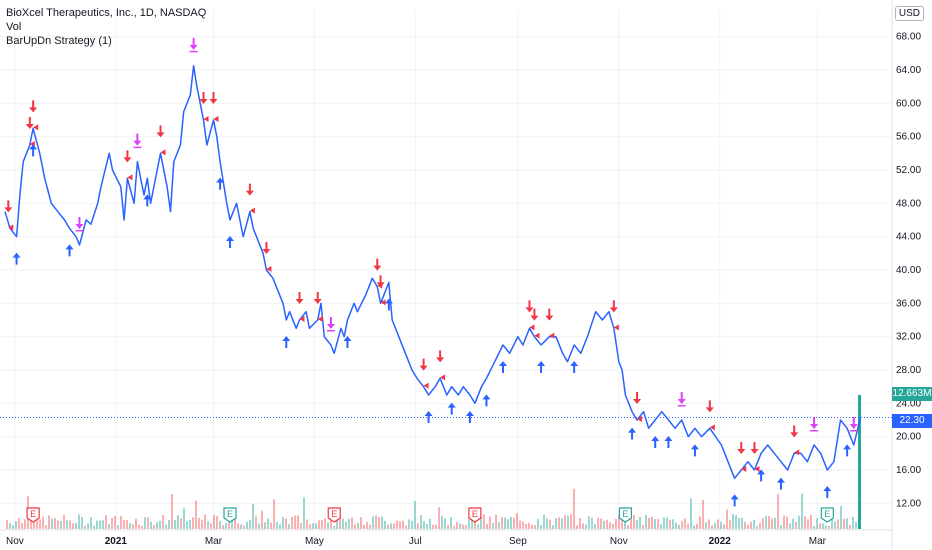  What do you see at coordinates (909, 13) in the screenshot?
I see `currency-badge: USD` at bounding box center [909, 13].